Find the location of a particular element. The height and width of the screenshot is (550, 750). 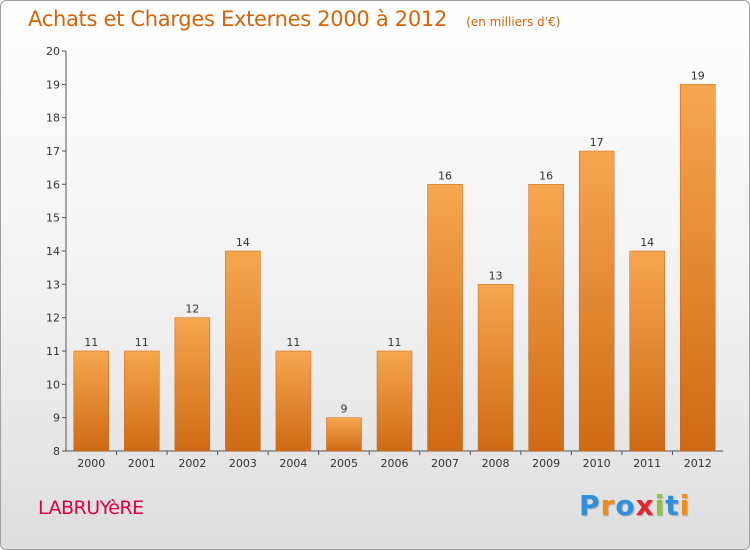

y-tick-label: 20 is located at coordinates (53, 51).